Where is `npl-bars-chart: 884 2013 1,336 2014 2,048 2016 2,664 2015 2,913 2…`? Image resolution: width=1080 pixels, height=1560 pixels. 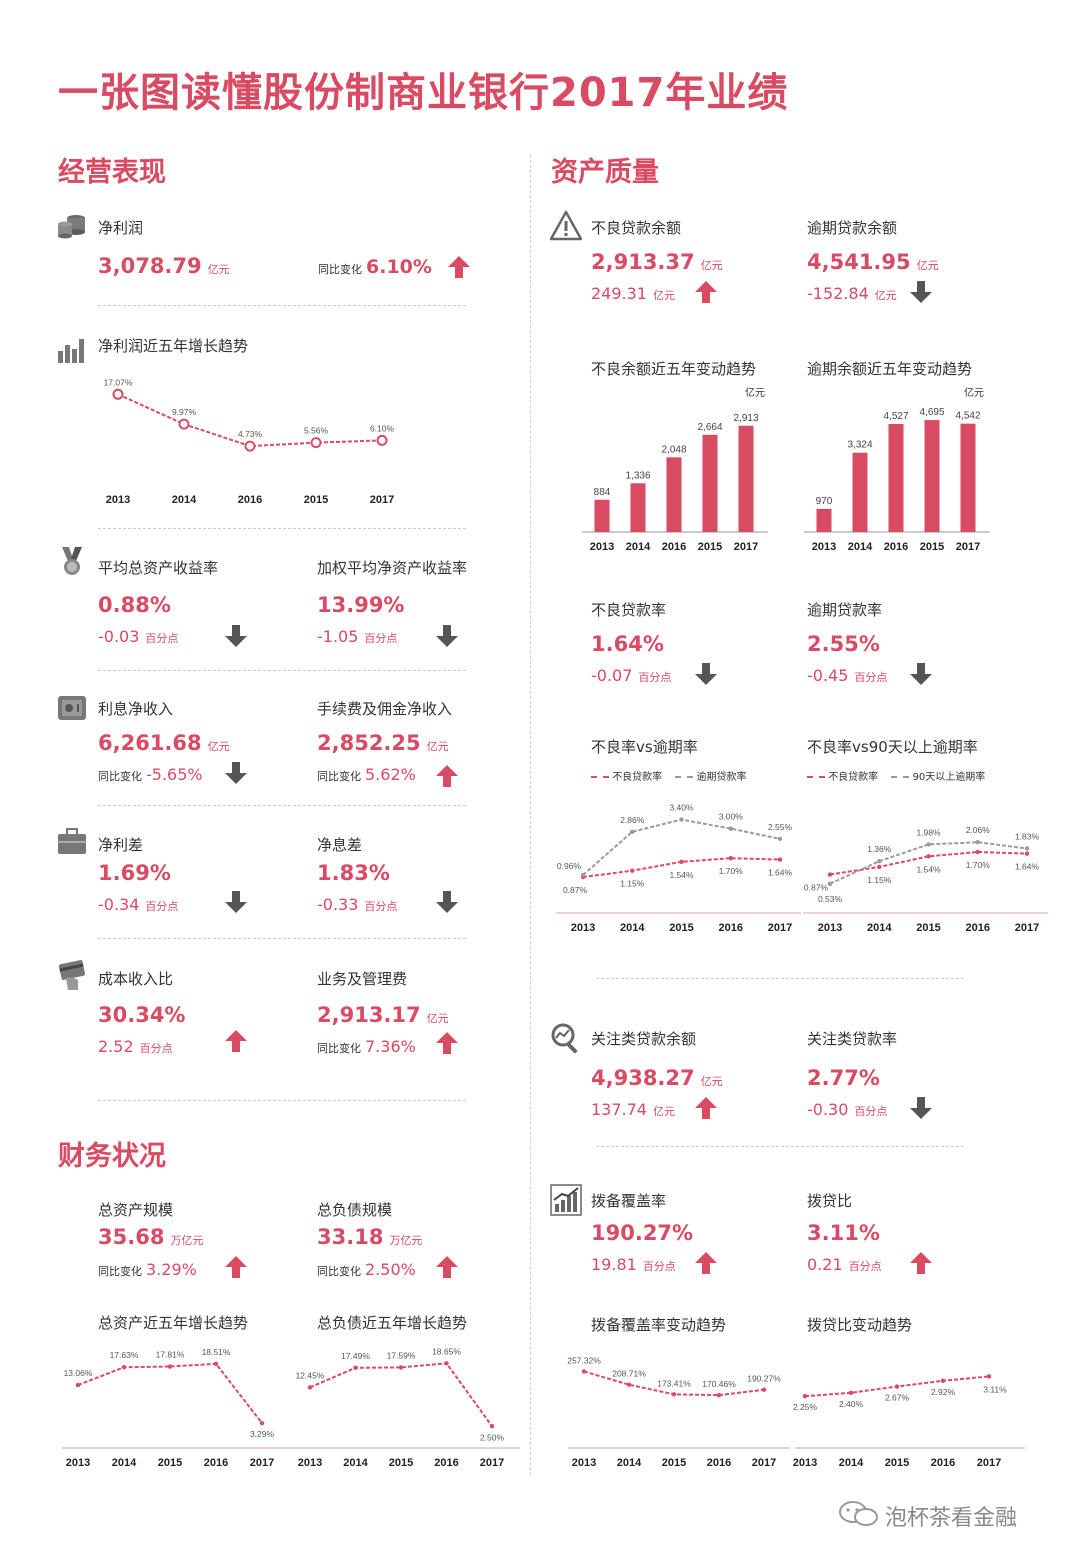 npl-bars-chart: 884 2013 1,336 2014 2,048 2016 2,664 2015 2,913 2… is located at coordinates (675, 483).